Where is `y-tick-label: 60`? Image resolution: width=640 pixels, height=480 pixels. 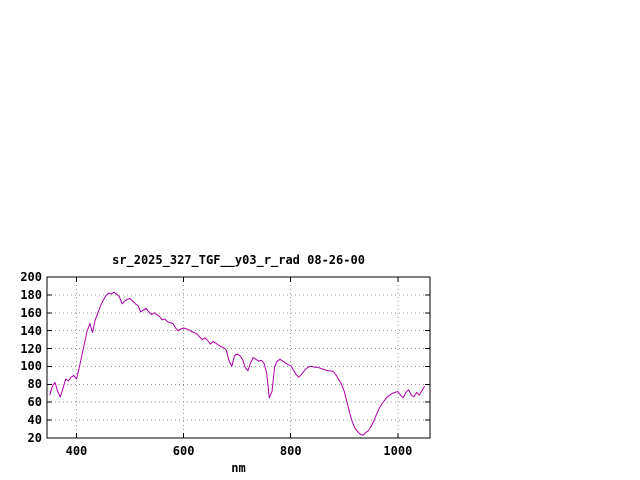
y-tick-label: 60 is located at coordinates (34, 402).